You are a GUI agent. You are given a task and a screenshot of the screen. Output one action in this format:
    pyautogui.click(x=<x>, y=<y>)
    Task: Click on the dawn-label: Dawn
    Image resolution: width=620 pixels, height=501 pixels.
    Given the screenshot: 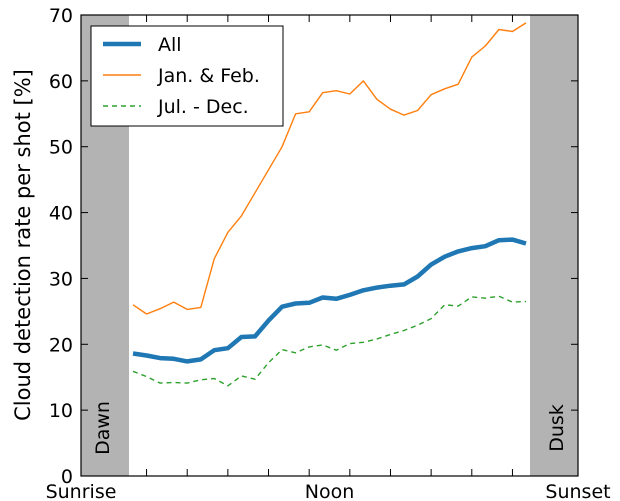 What is the action you would take?
    pyautogui.click(x=103, y=428)
    